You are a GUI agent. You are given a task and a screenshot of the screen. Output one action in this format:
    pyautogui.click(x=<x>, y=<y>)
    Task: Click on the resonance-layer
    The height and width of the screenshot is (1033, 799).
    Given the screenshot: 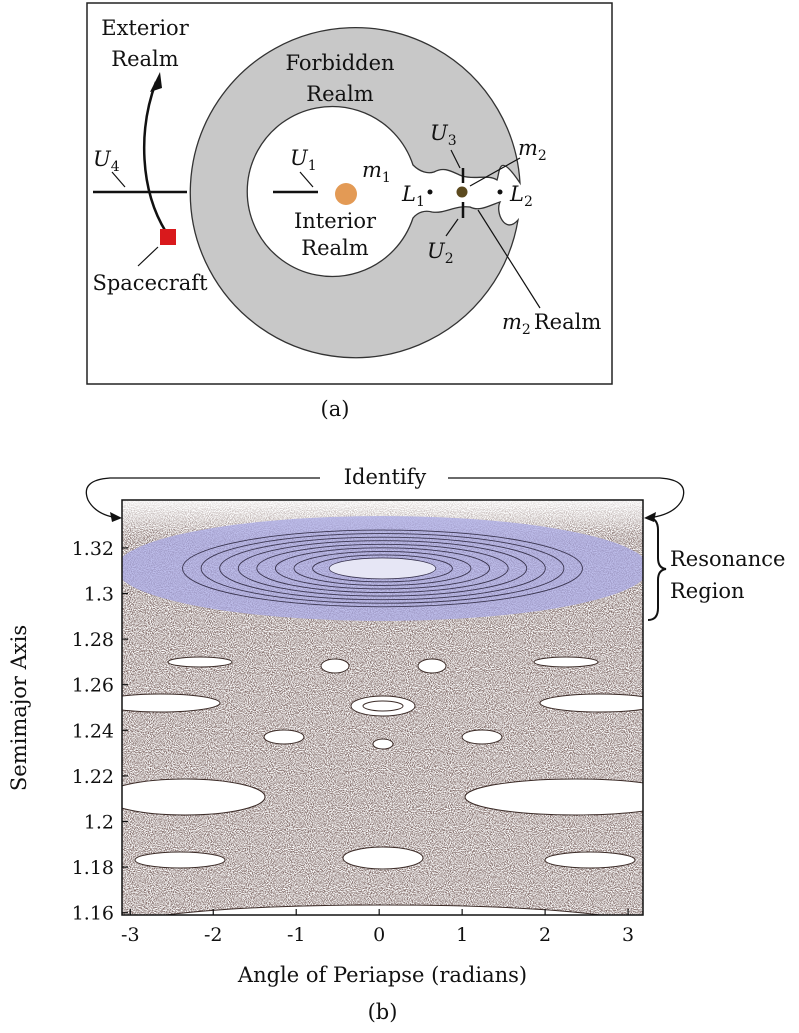 What is the action you would take?
    pyautogui.click(x=382, y=568)
    